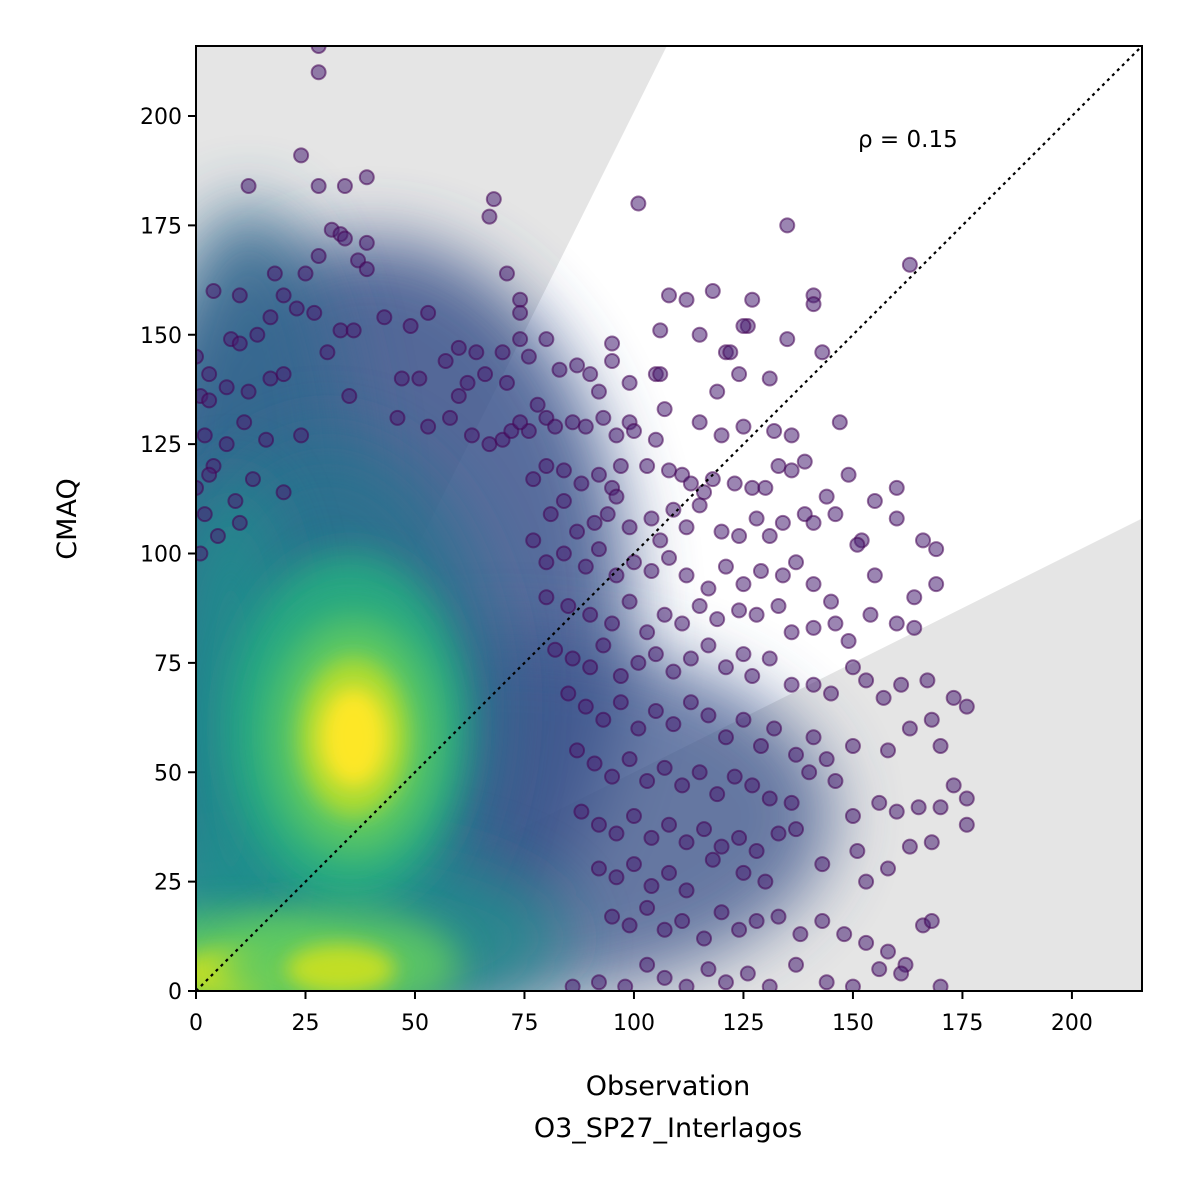  What do you see at coordinates (168, 555) in the screenshot?
I see `y-axis-ticks: 0 25 50 75 100 125 150 175 200` at bounding box center [168, 555].